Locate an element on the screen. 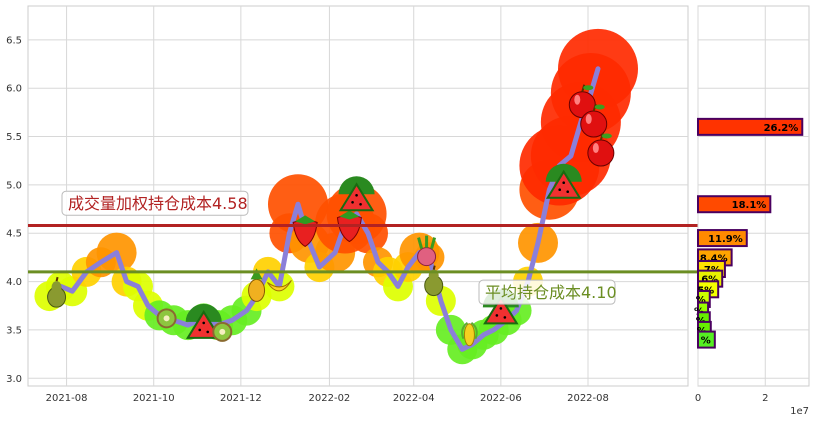  pineapple-icon is located at coordinates (257, 285).